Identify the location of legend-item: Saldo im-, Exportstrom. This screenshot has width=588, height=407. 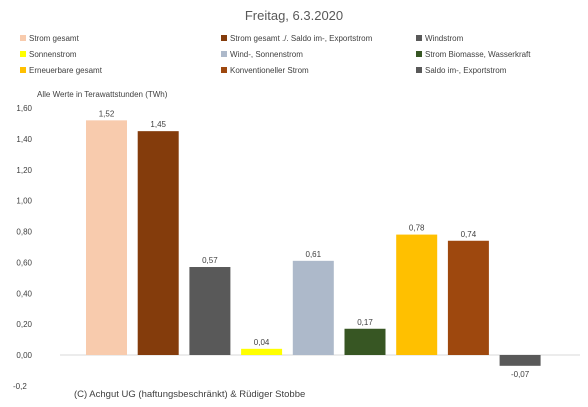
(461, 70).